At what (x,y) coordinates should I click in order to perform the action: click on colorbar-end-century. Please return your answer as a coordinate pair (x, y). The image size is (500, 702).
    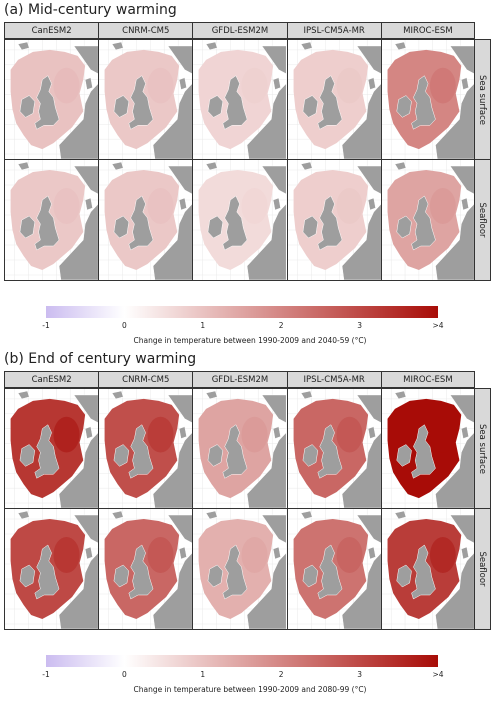
    Looking at the image, I should click on (242, 661).